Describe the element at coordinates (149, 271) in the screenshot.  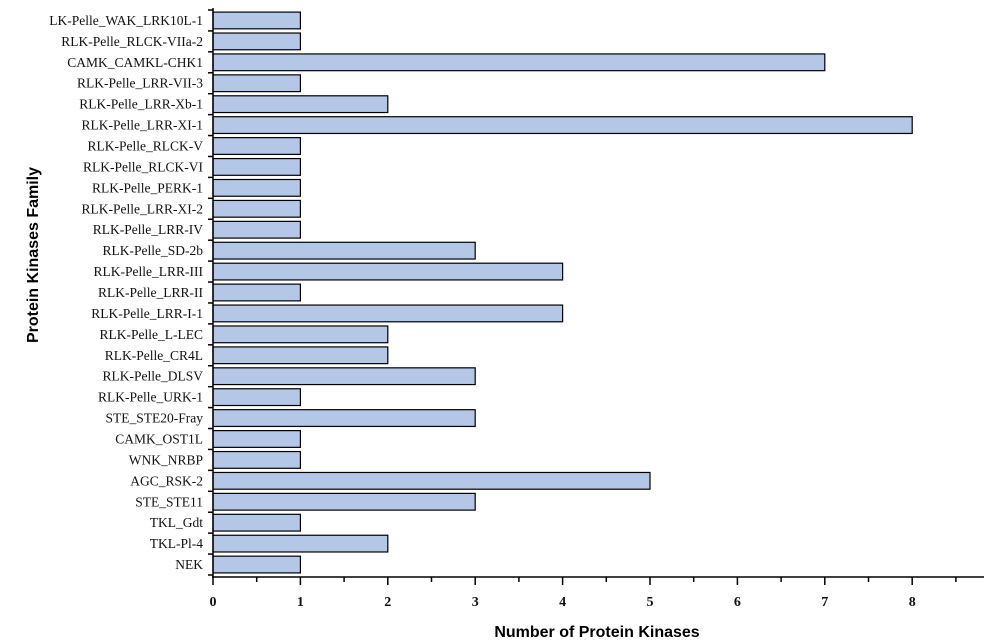
I see `category-label: RLK-Pelle_LRR-III` at that location.